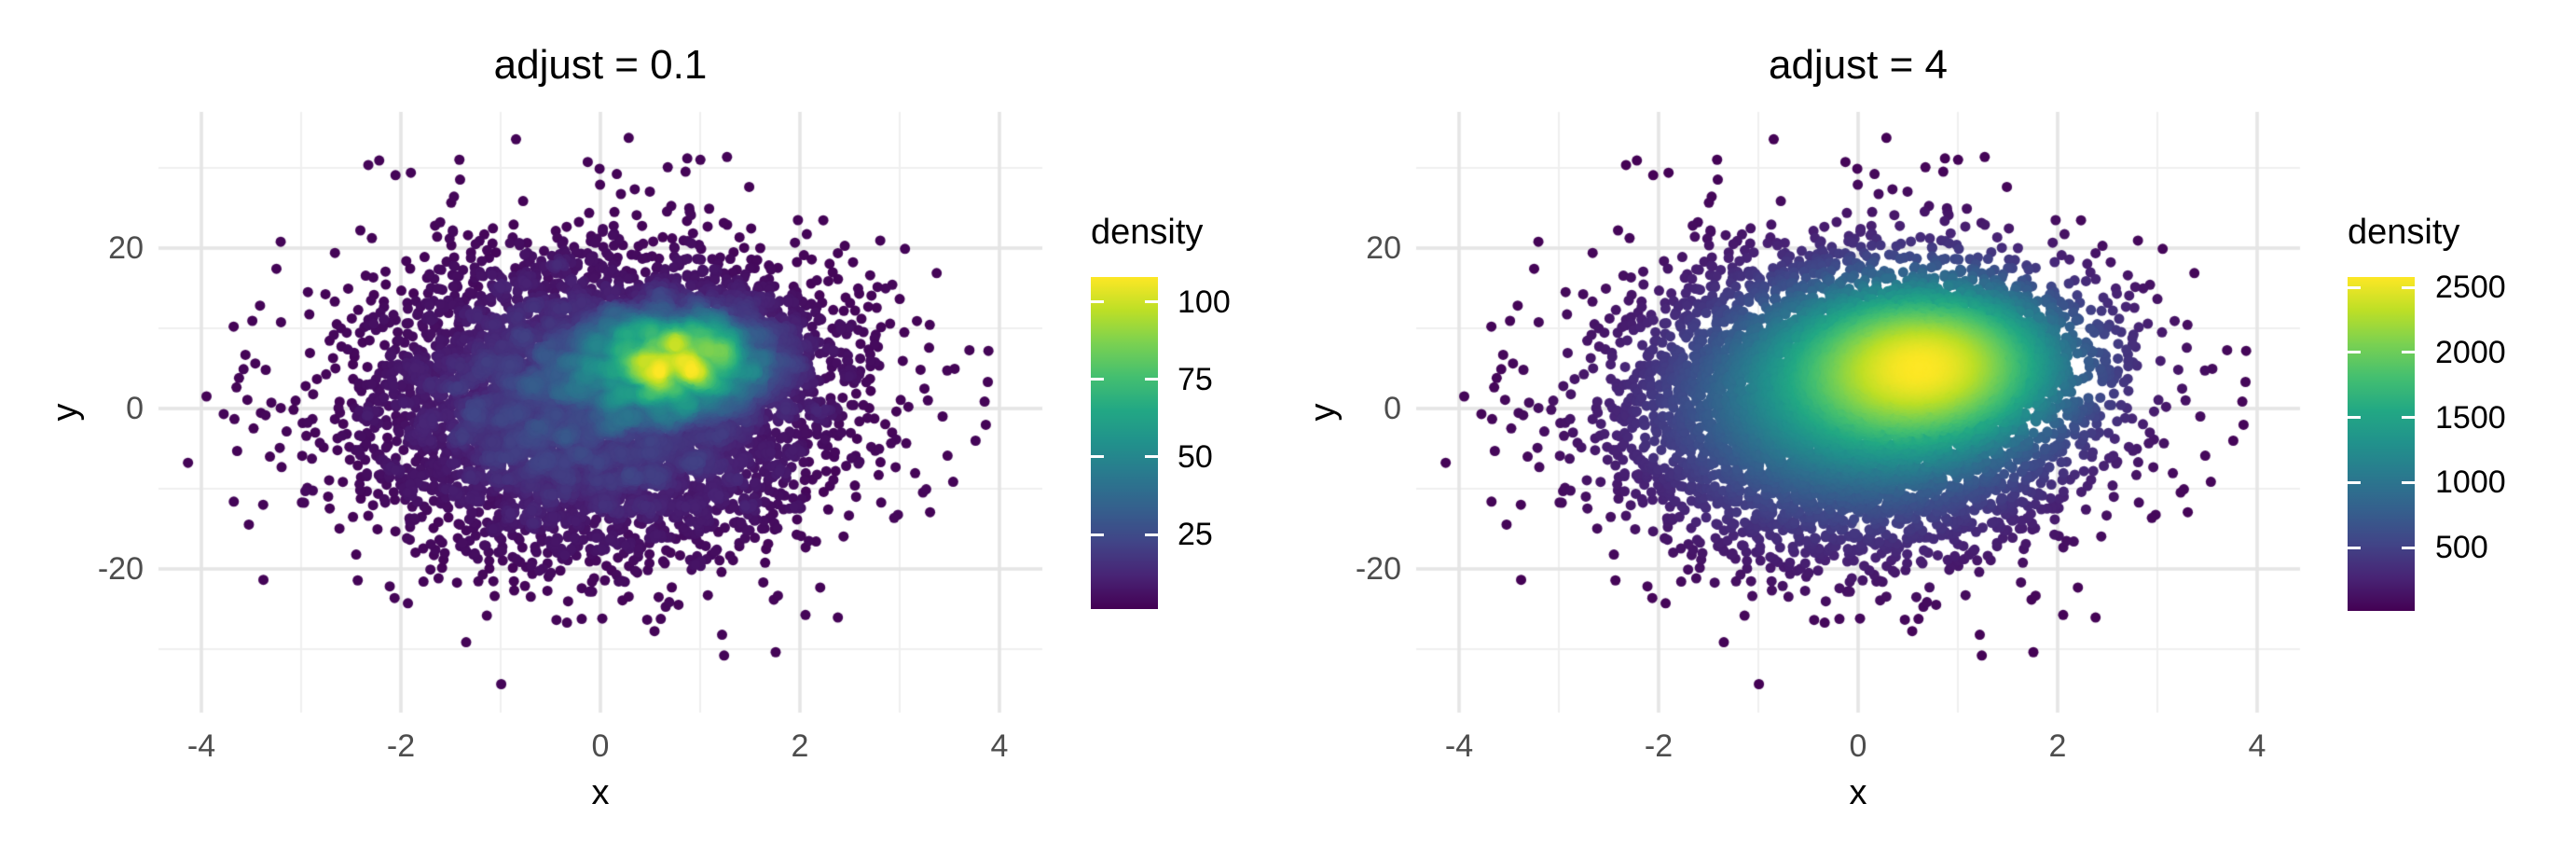 Image resolution: width=2576 pixels, height=859 pixels. I want to click on x-axis-title-right: x, so click(1858, 792).